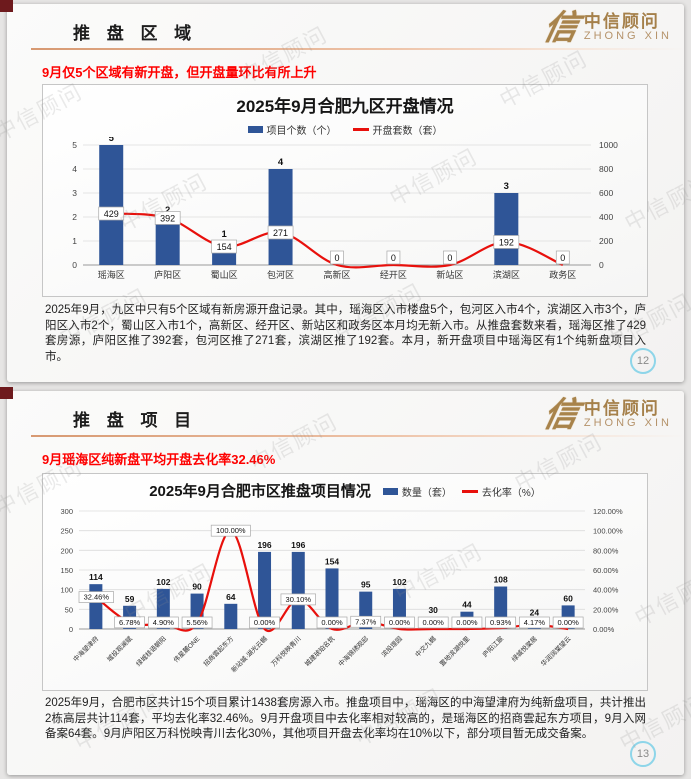 The image size is (691, 779). I want to click on svg-text: 429, so click(111, 214).